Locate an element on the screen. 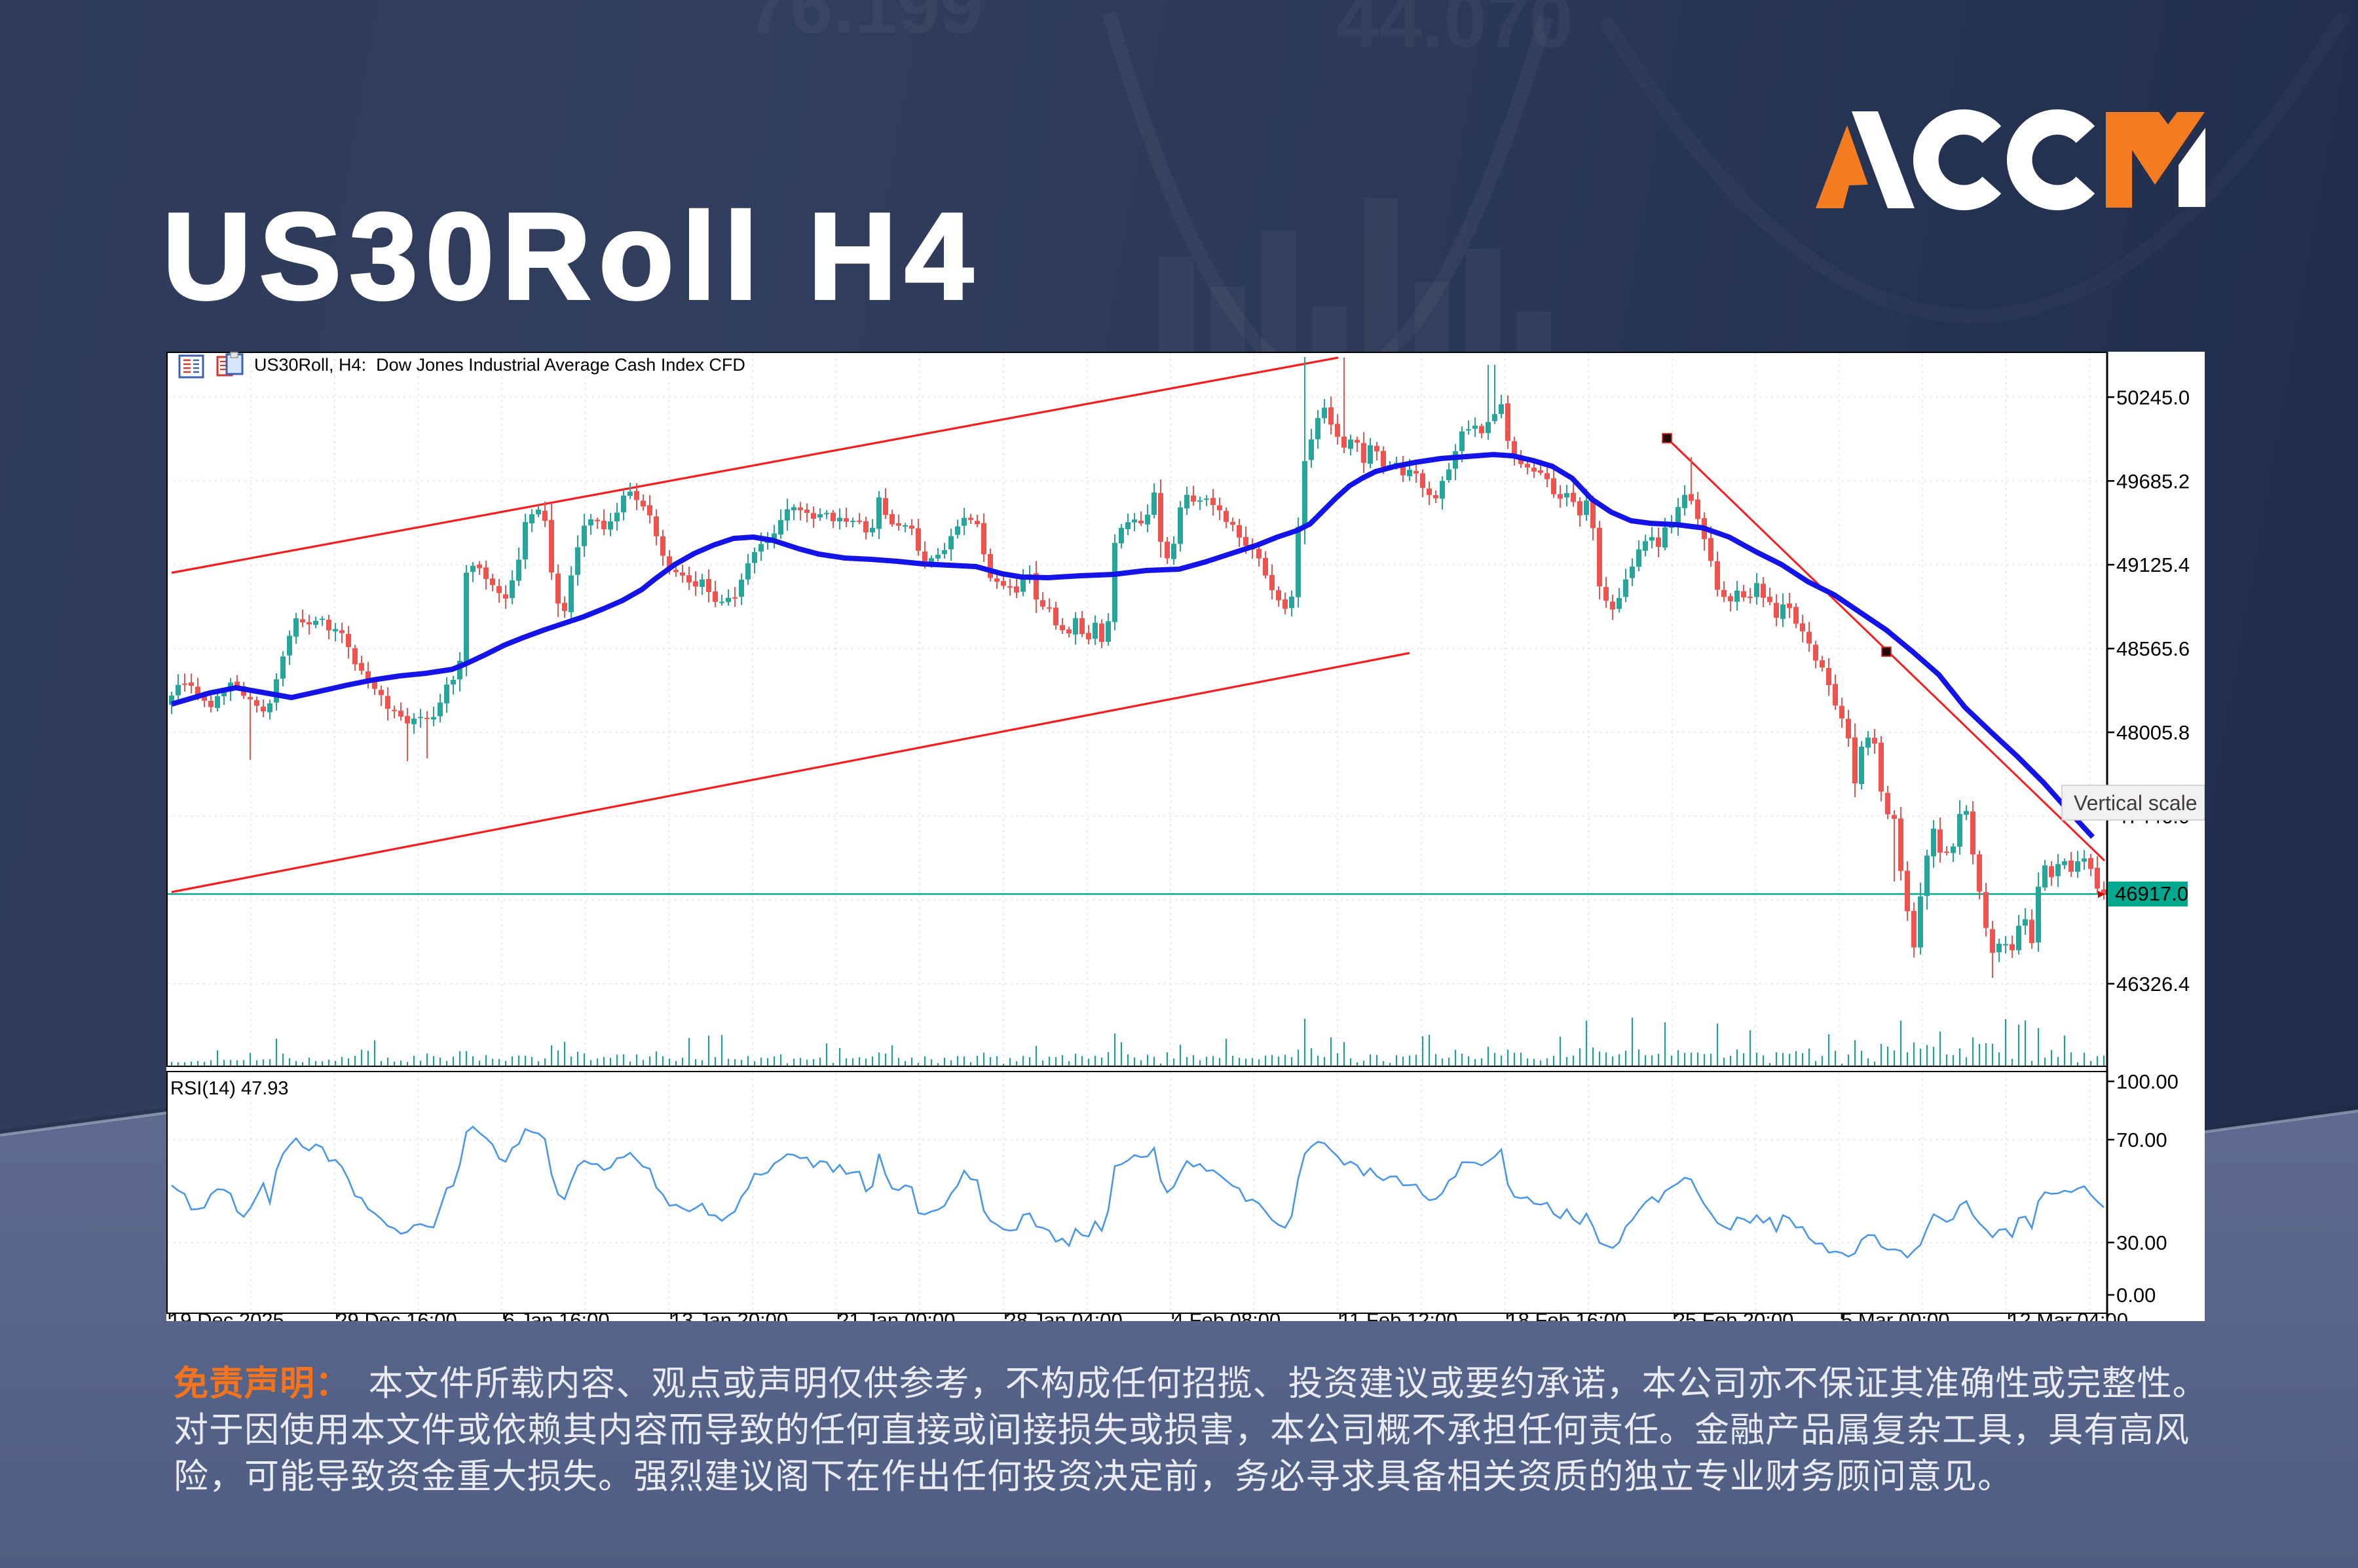 This screenshot has height=1568, width=2358. svg-text: 19 Dec 2025 is located at coordinates (227, 1315).